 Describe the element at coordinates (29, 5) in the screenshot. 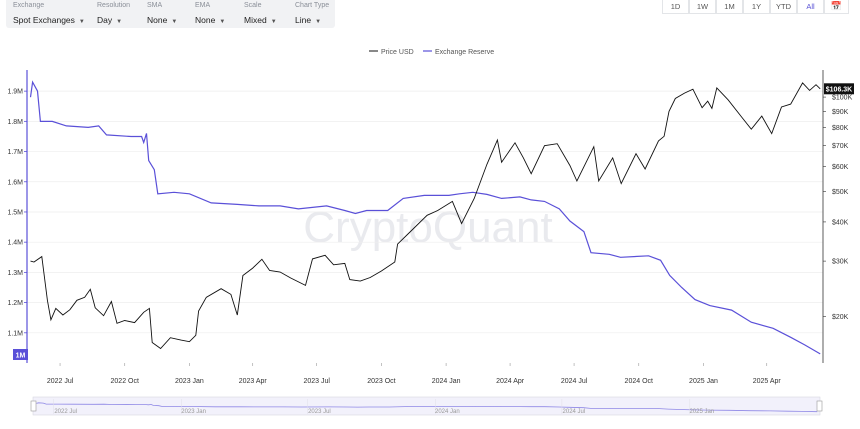

I see `exchange-label: Exchange` at that location.